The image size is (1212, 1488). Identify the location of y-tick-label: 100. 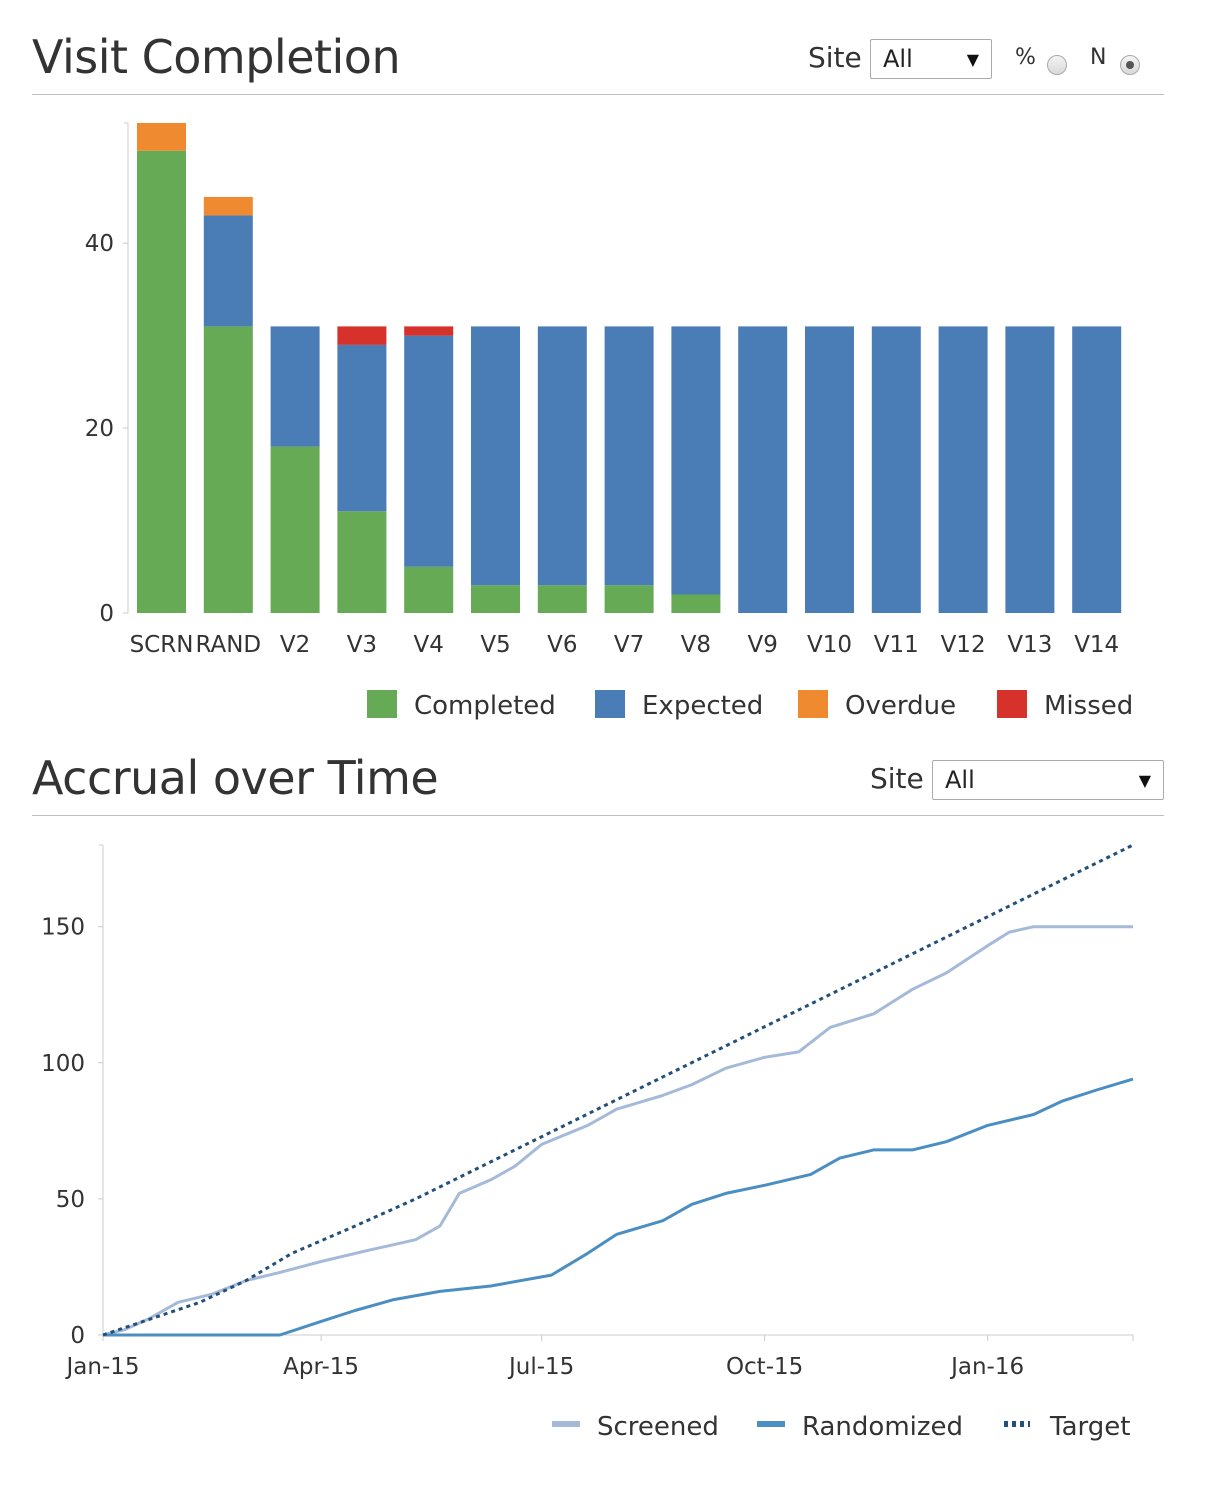
(63, 1064).